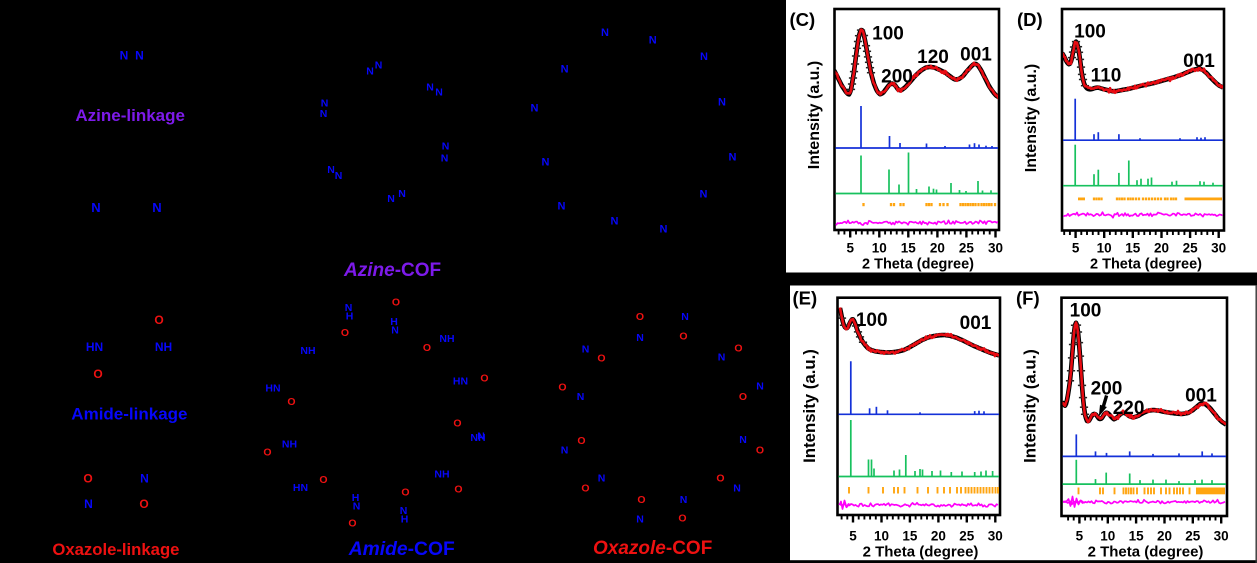  Describe the element at coordinates (115, 549) in the screenshot. I see `svg-text: Oxazole-linkage` at that location.